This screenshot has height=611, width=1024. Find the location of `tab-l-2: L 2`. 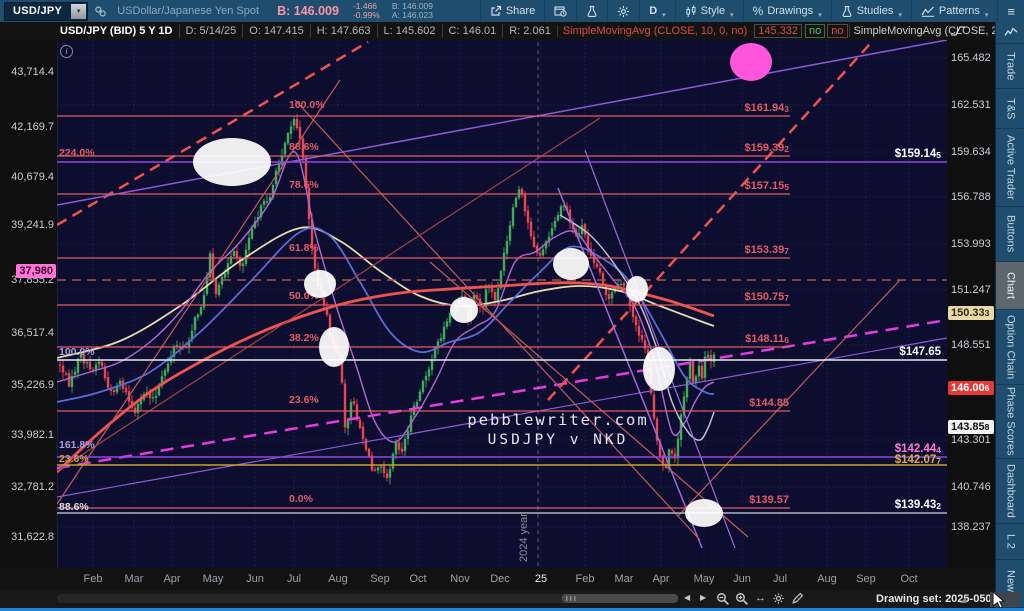

tab-l-2: L 2 is located at coordinates (1010, 542).